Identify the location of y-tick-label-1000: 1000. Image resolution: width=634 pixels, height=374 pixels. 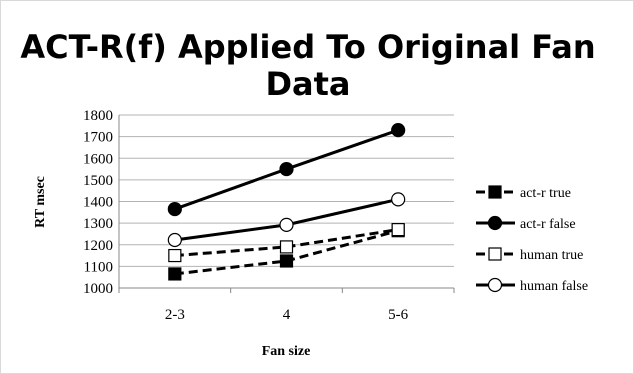
(98, 289).